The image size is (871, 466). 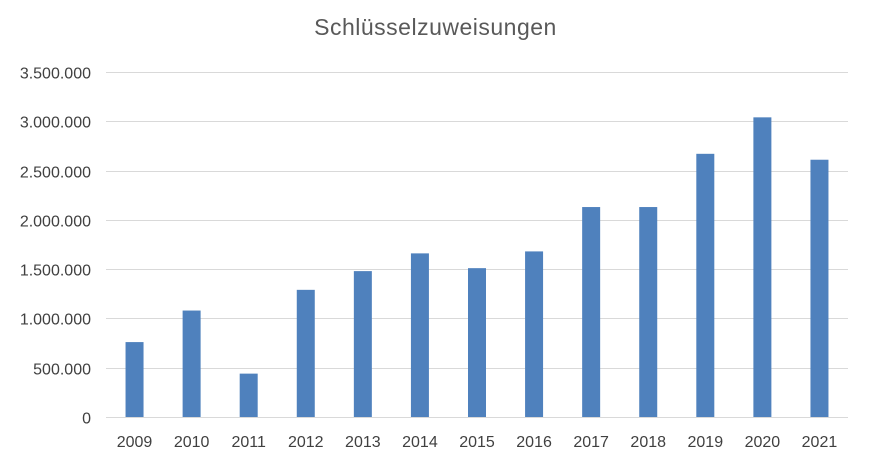 I want to click on y-tick-label: 2.500.000, so click(x=55, y=173).